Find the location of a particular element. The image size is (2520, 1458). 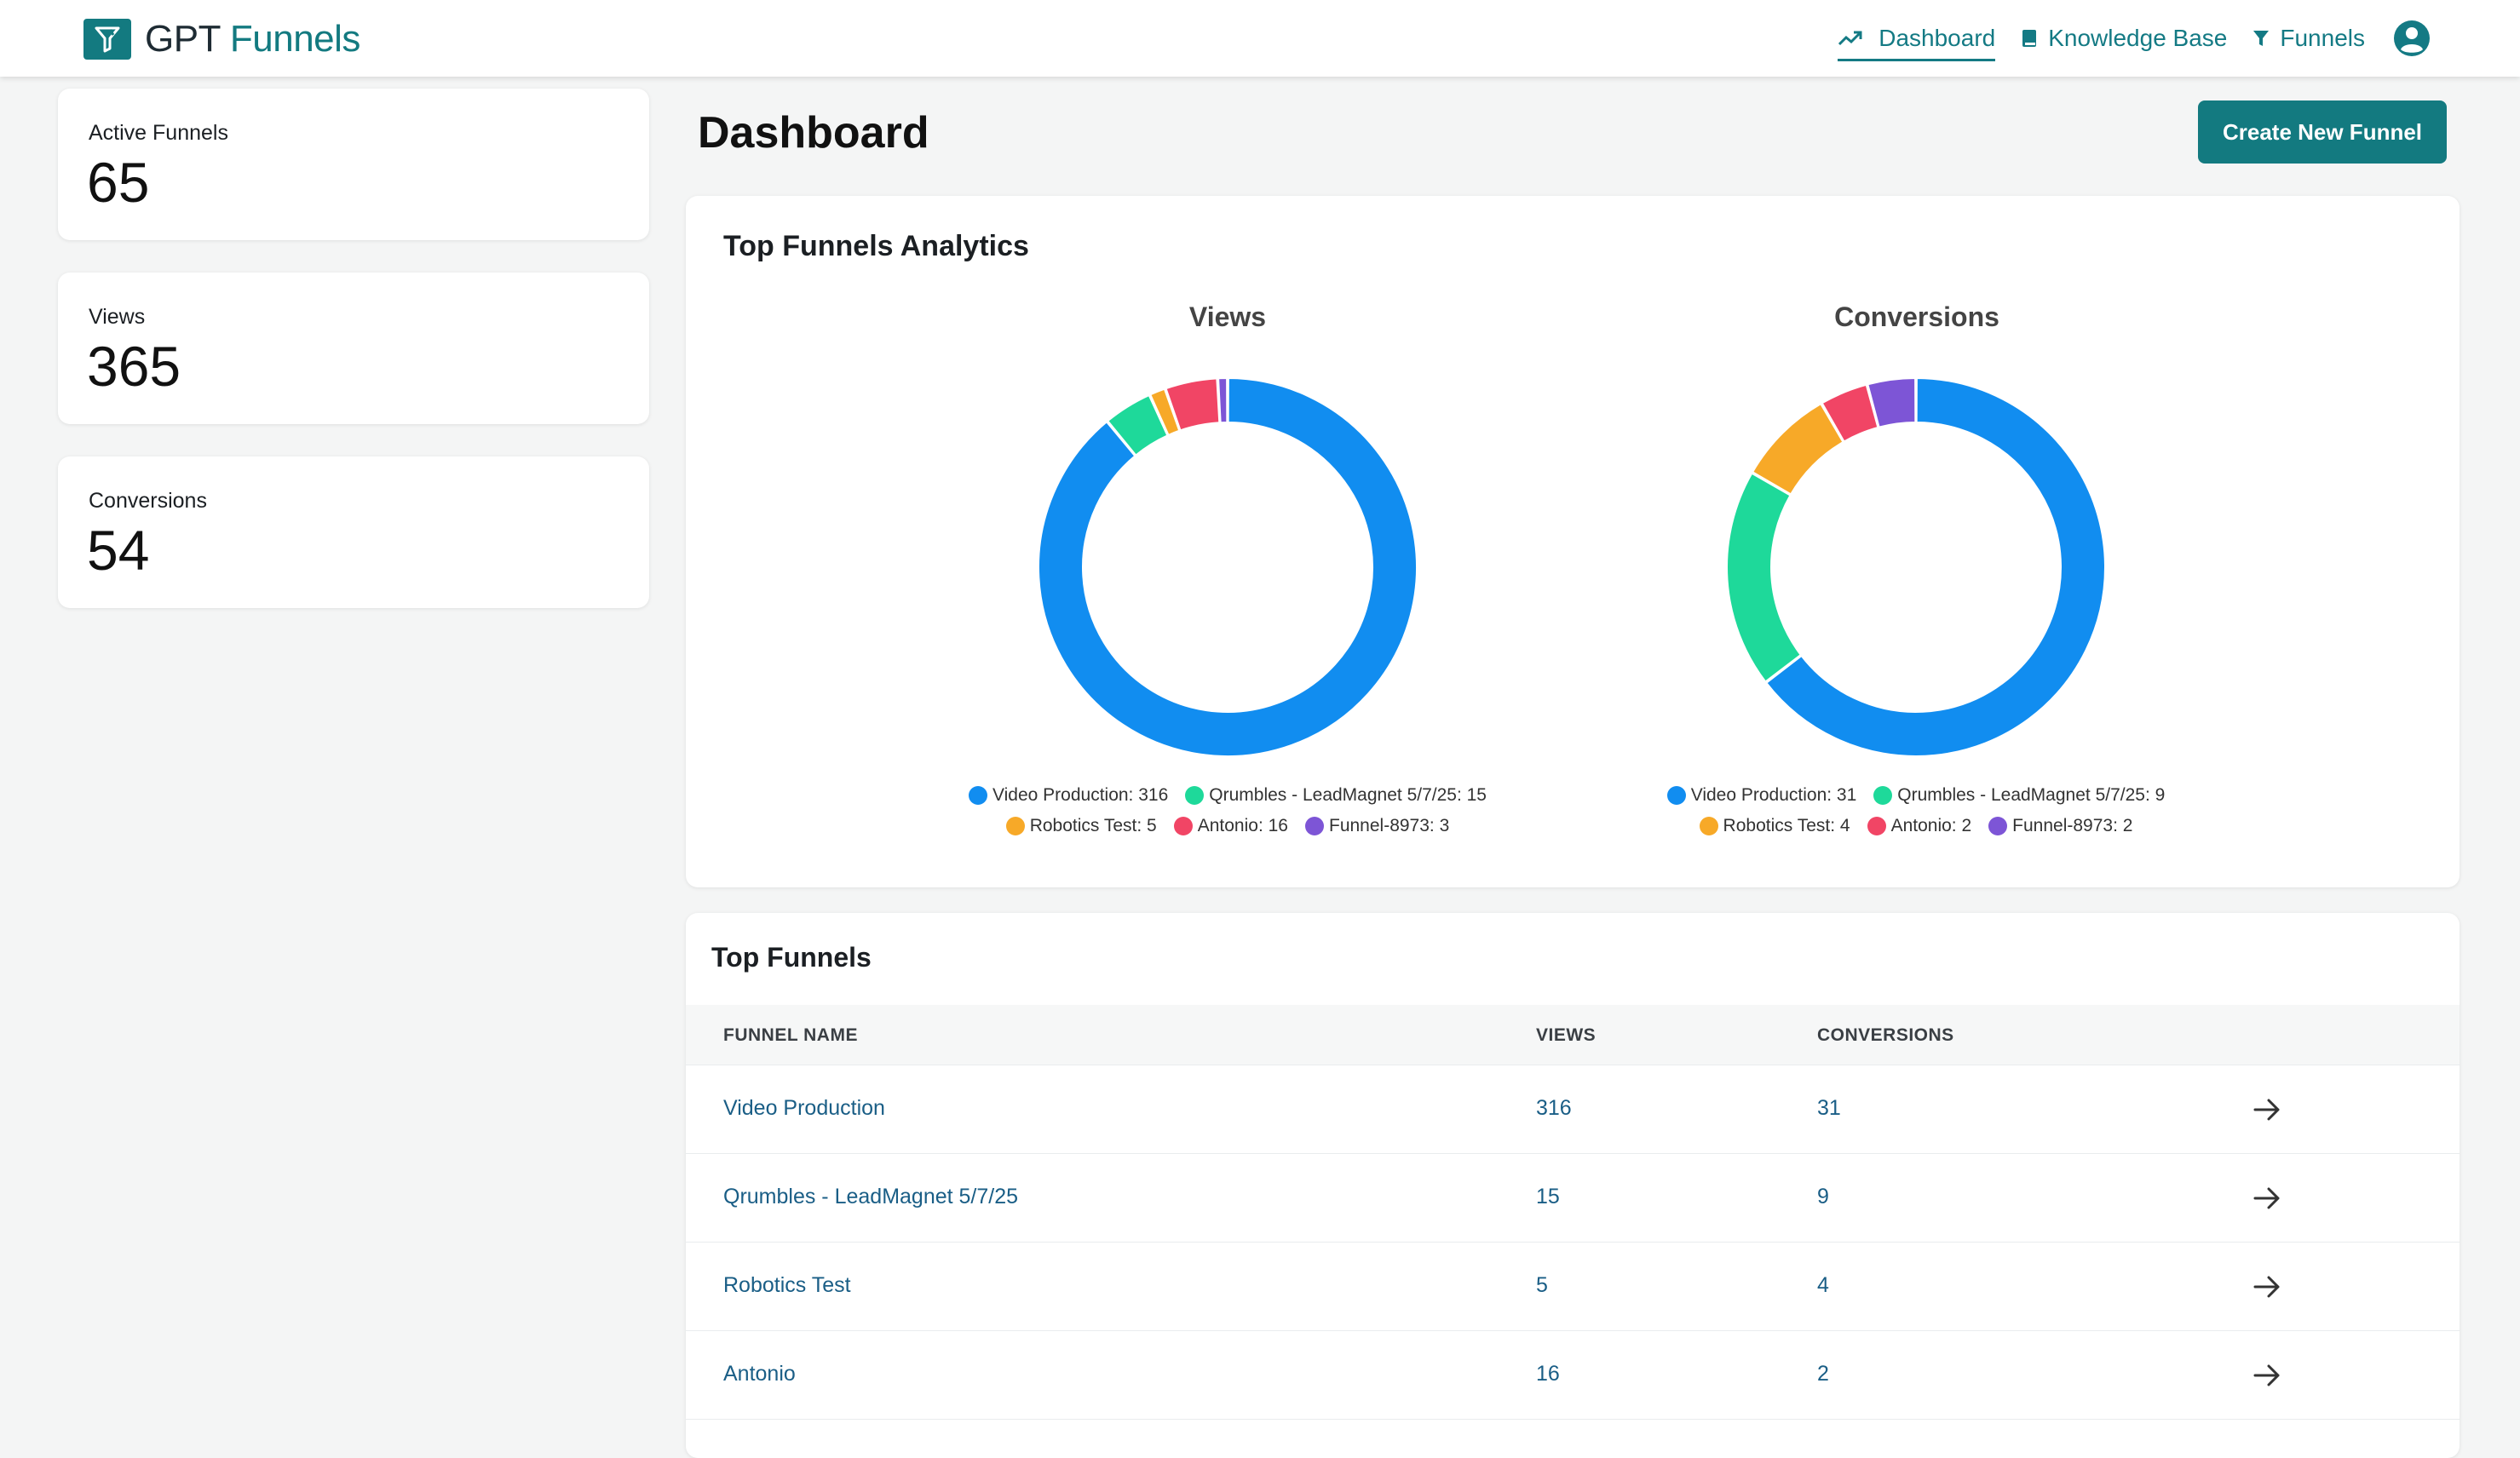

nav-dashboard-label: Dashboard is located at coordinates (1937, 38).